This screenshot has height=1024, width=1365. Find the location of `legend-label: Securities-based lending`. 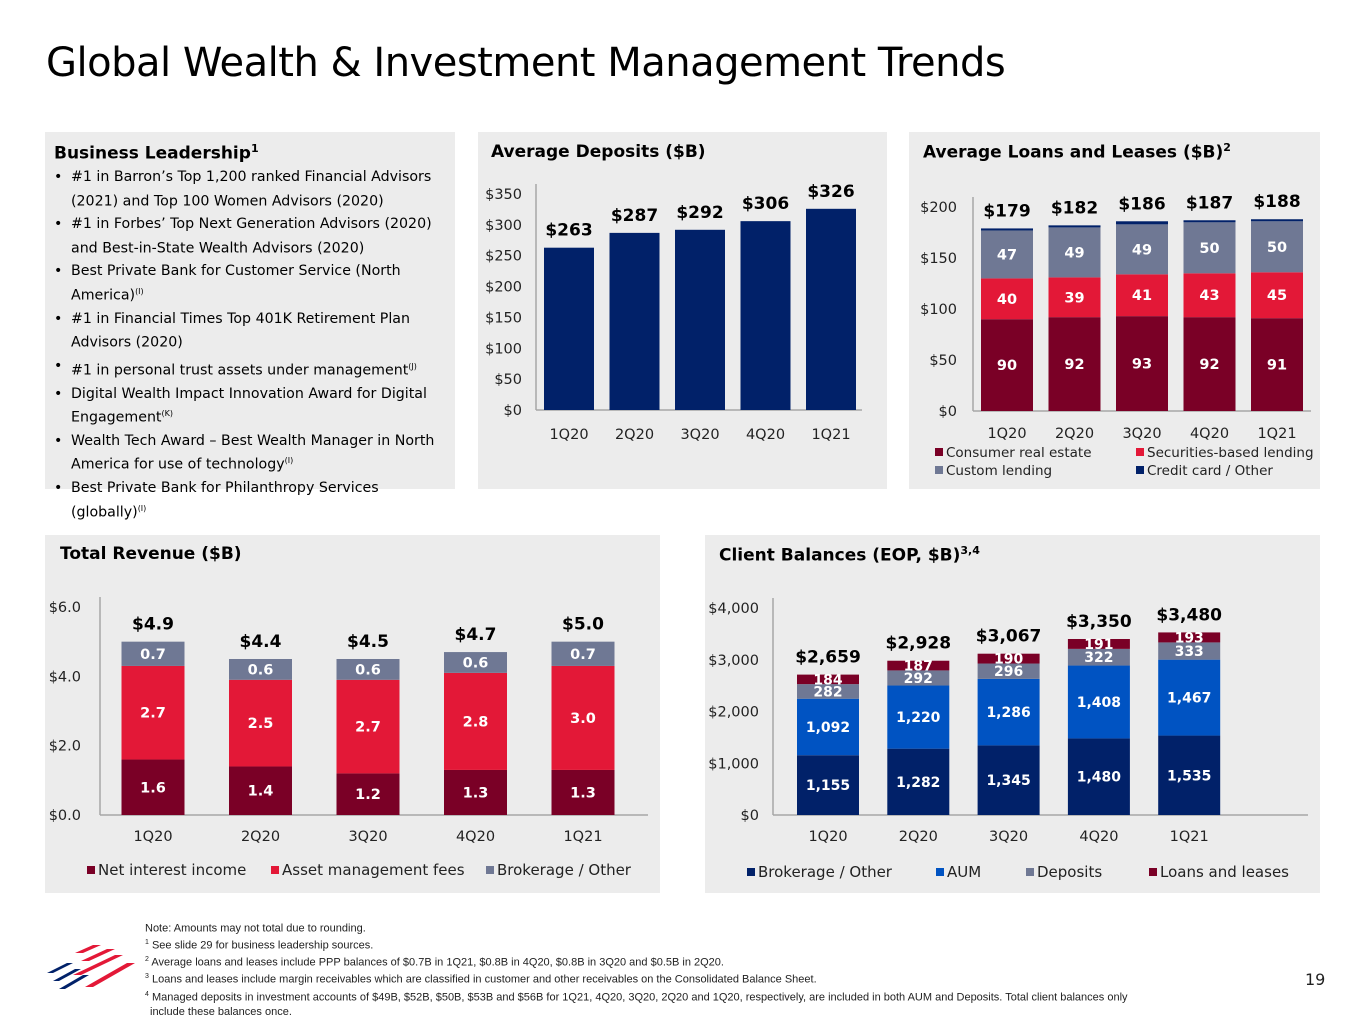

legend-label: Securities-based lending is located at coordinates (1230, 453).